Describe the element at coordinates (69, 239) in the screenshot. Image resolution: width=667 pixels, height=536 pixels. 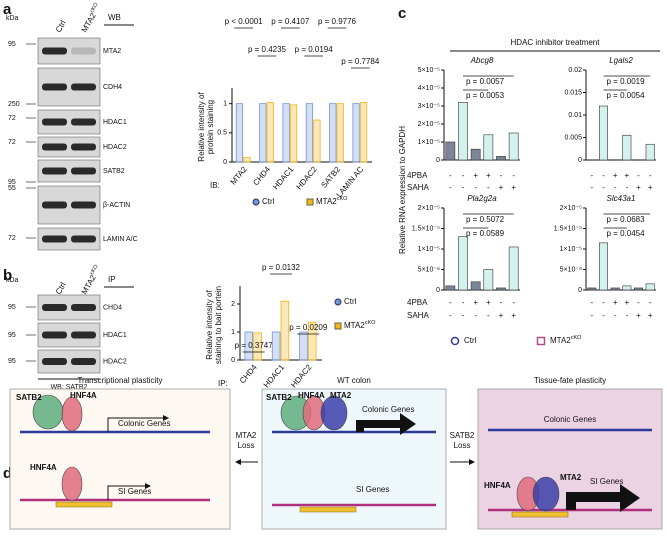
I see `blot-strip` at that location.